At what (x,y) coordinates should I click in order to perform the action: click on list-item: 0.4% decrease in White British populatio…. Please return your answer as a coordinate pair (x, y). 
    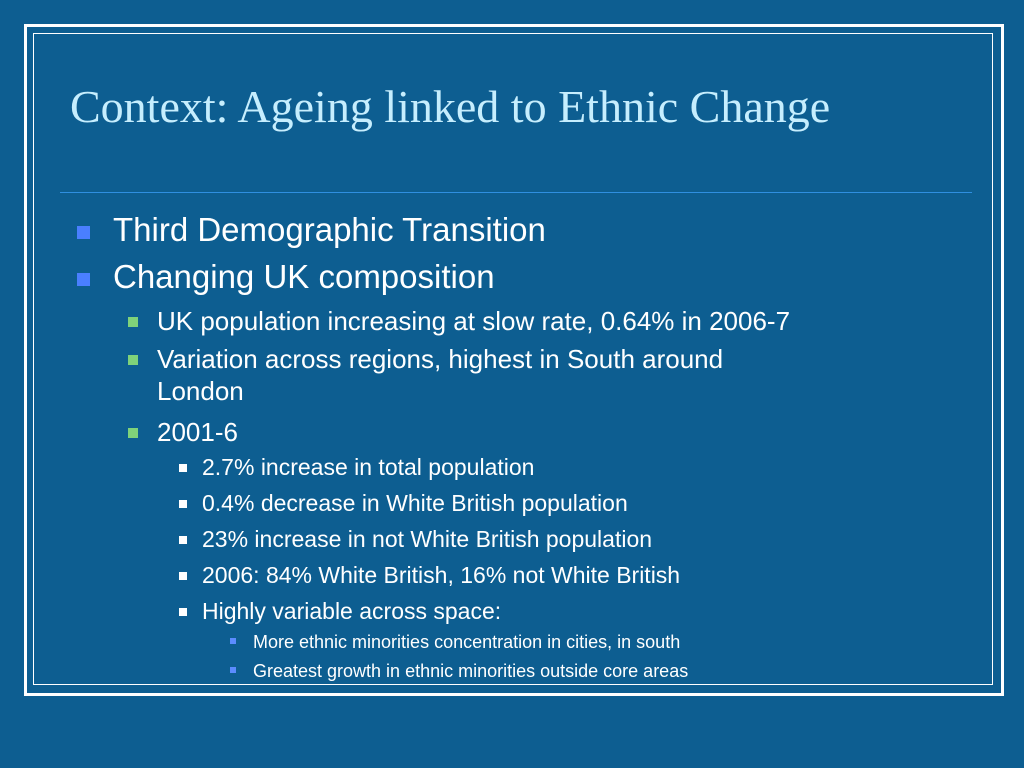
    Looking at the image, I should click on (415, 503).